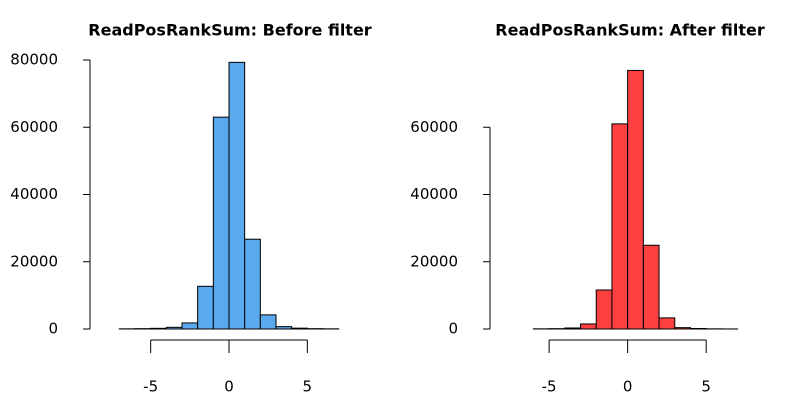  I want to click on y-tick-label: 80000, so click(34, 60).